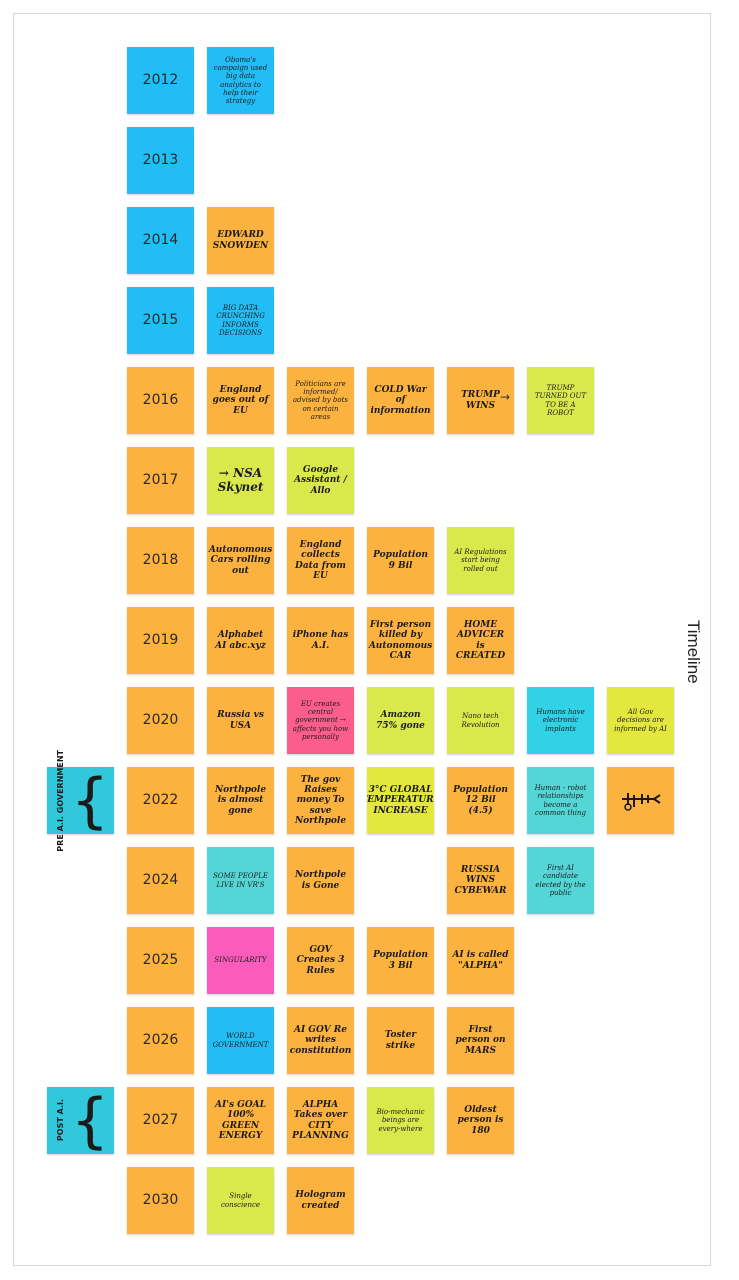 This screenshot has width=739, height=1280. Describe the element at coordinates (400, 640) in the screenshot. I see `sticky-note: First person killed by Autonomous CAR` at that location.